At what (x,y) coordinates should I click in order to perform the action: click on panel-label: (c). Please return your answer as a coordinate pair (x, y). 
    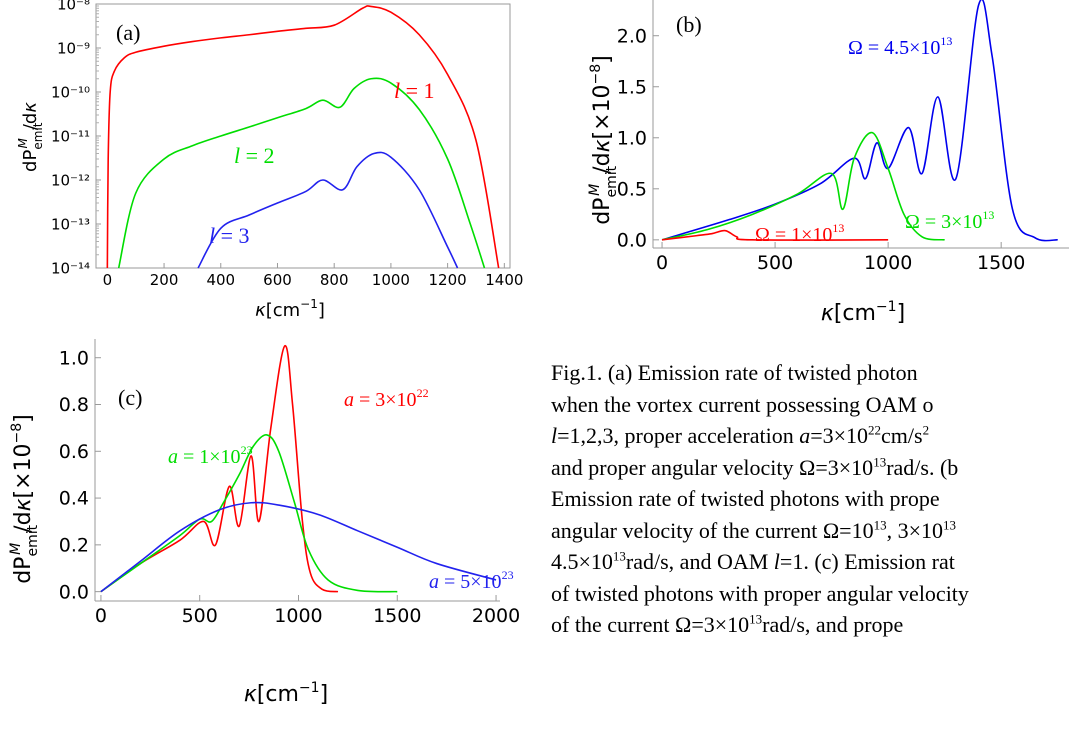
    Looking at the image, I should click on (130, 397).